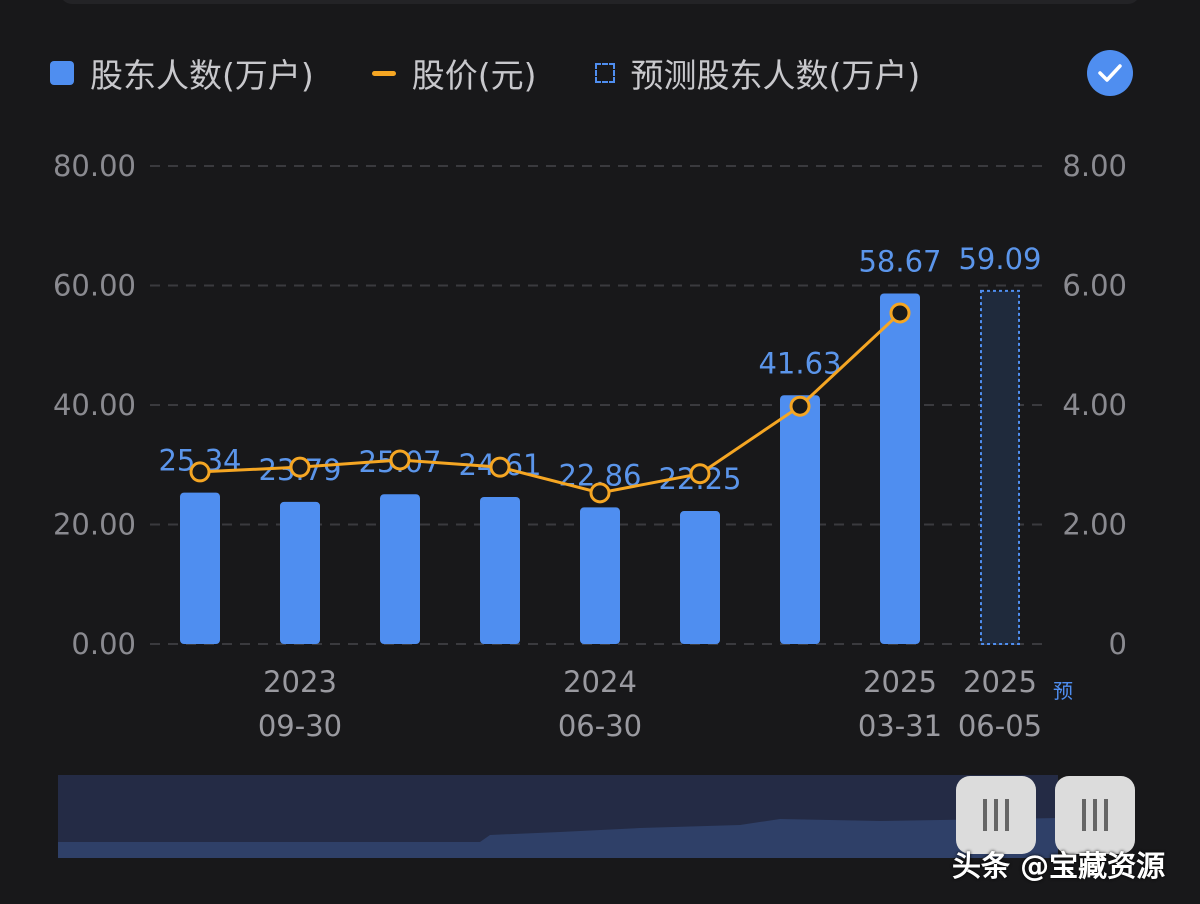 Image resolution: width=1200 pixels, height=904 pixels. I want to click on bar-swatch-icon, so click(62, 73).